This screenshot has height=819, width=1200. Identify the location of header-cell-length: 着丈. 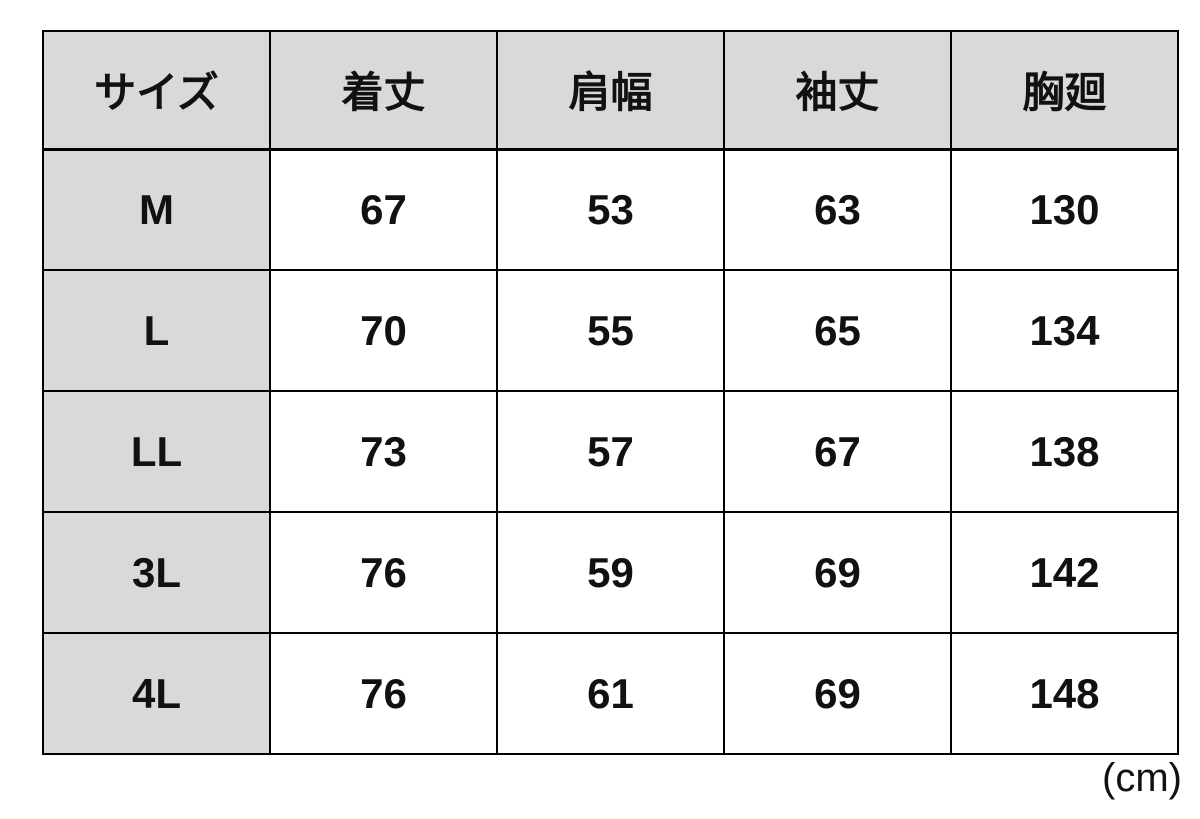
(383, 90).